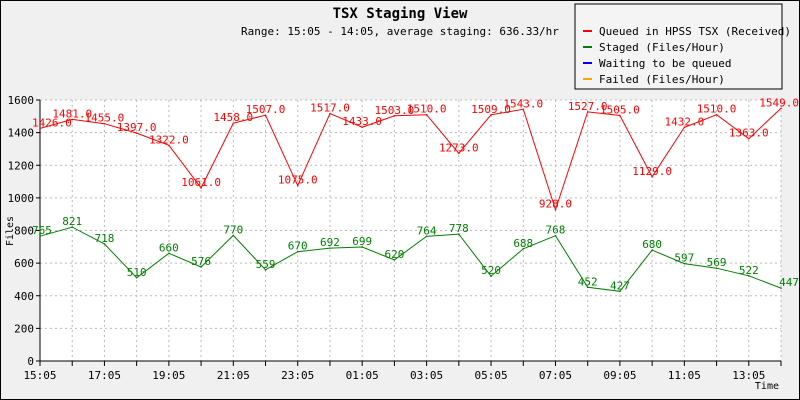 The image size is (800, 400). What do you see at coordinates (201, 261) in the screenshot?
I see `data-label: 576` at bounding box center [201, 261].